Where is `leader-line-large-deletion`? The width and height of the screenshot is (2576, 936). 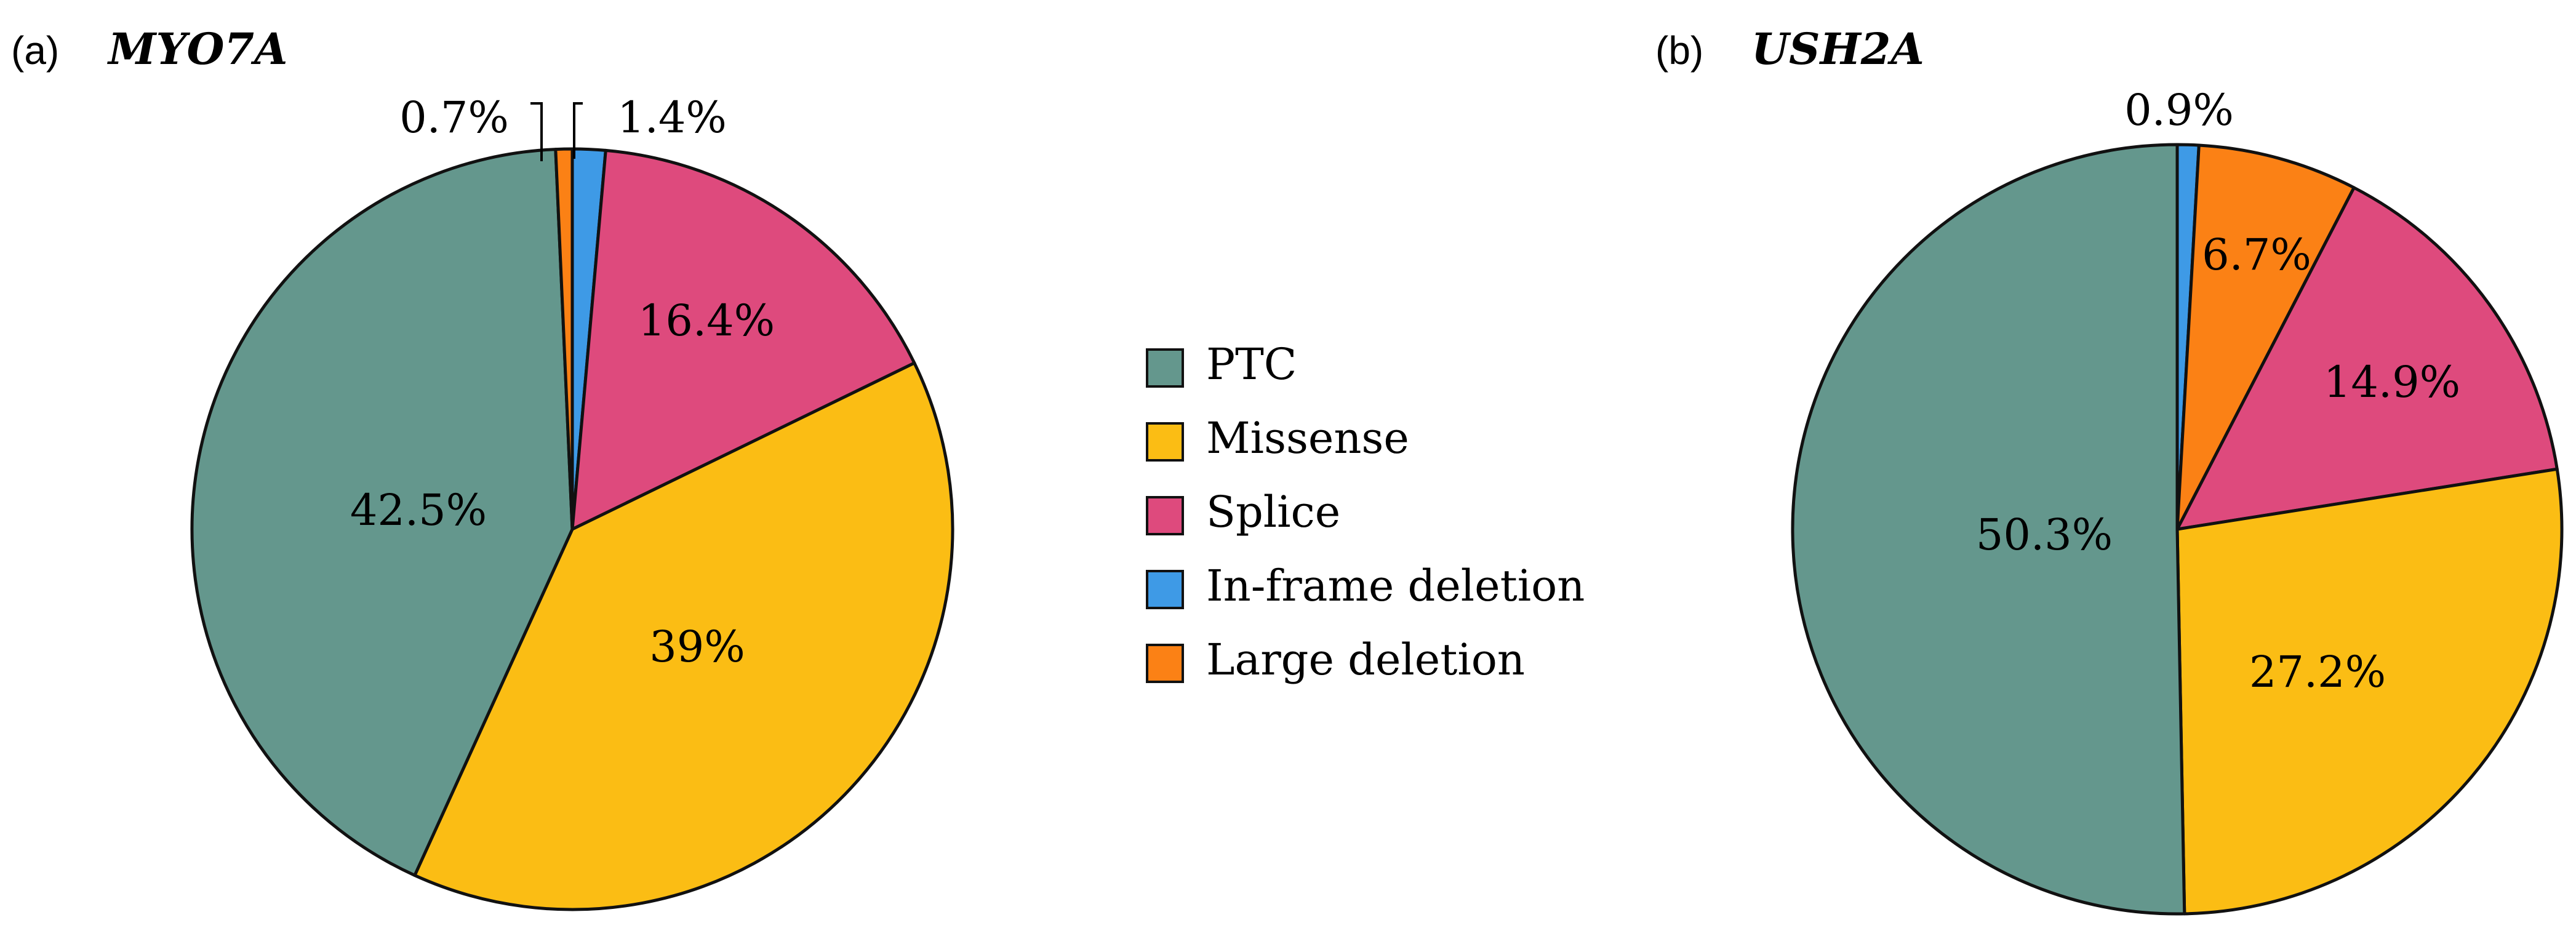 leader-line-large-deletion is located at coordinates (536, 131).